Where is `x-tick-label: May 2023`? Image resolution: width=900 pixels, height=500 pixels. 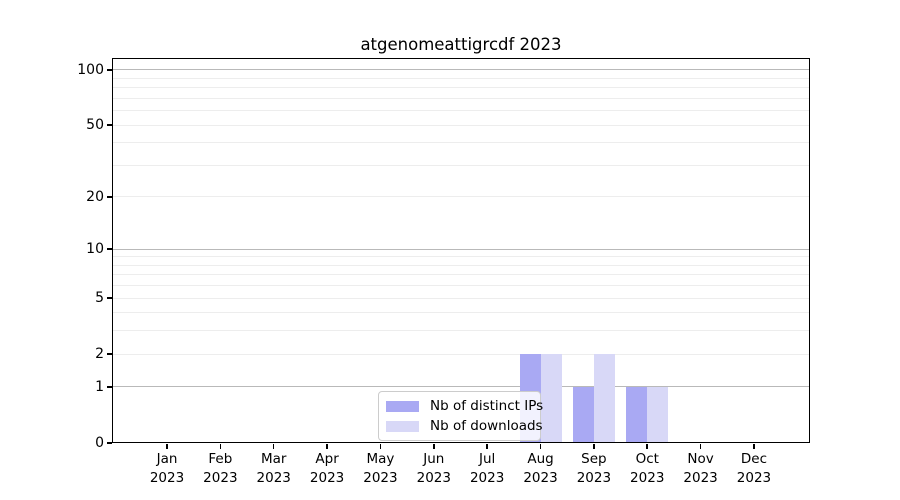 x-tick-label: May 2023 is located at coordinates (380, 469).